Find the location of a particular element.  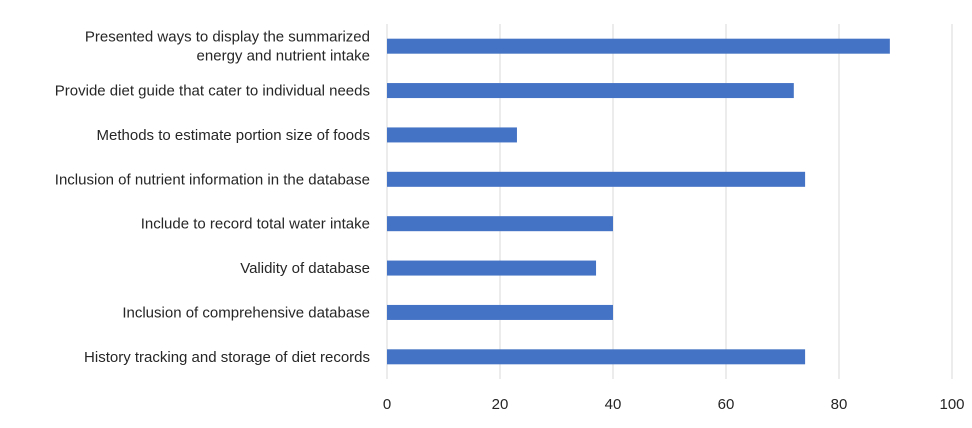

x-tick-label: 100 is located at coordinates (951, 404).